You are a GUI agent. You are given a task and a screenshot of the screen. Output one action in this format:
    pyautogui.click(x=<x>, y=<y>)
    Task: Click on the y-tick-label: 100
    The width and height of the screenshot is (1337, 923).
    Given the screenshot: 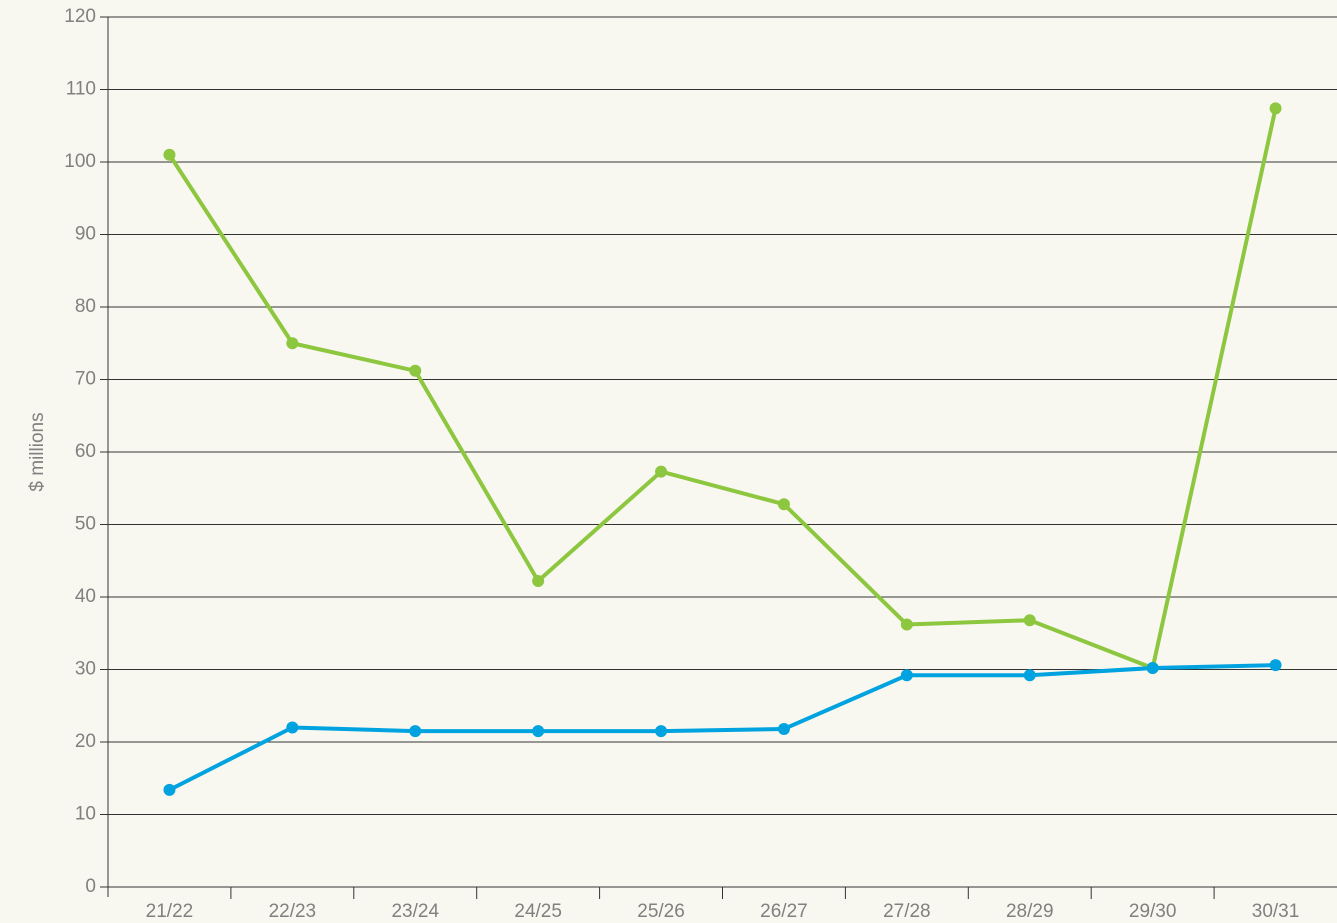 What is the action you would take?
    pyautogui.click(x=80, y=161)
    